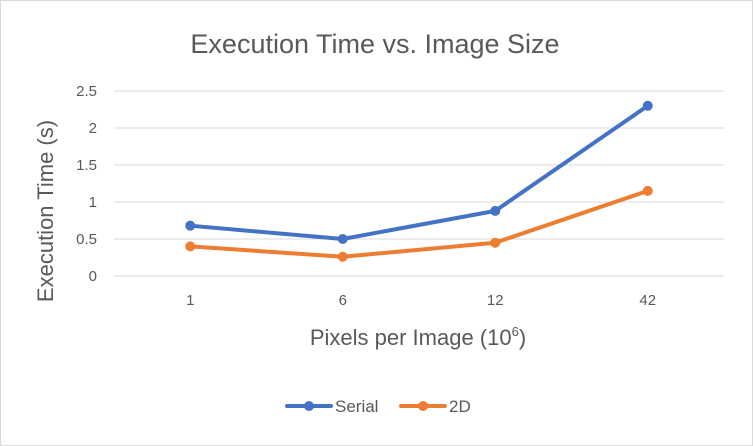 This screenshot has height=446, width=753. What do you see at coordinates (647, 300) in the screenshot?
I see `x-tick-label: 42` at bounding box center [647, 300].